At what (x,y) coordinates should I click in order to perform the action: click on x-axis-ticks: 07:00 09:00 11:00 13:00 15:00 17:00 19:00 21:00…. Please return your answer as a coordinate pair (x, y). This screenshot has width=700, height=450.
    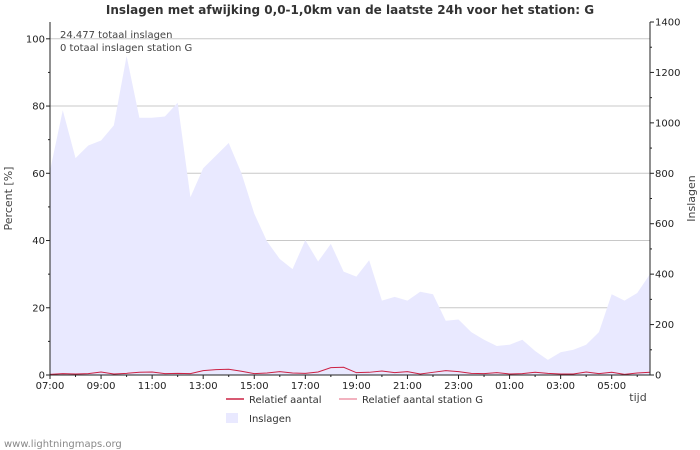
    Looking at the image, I should click on (337, 383).